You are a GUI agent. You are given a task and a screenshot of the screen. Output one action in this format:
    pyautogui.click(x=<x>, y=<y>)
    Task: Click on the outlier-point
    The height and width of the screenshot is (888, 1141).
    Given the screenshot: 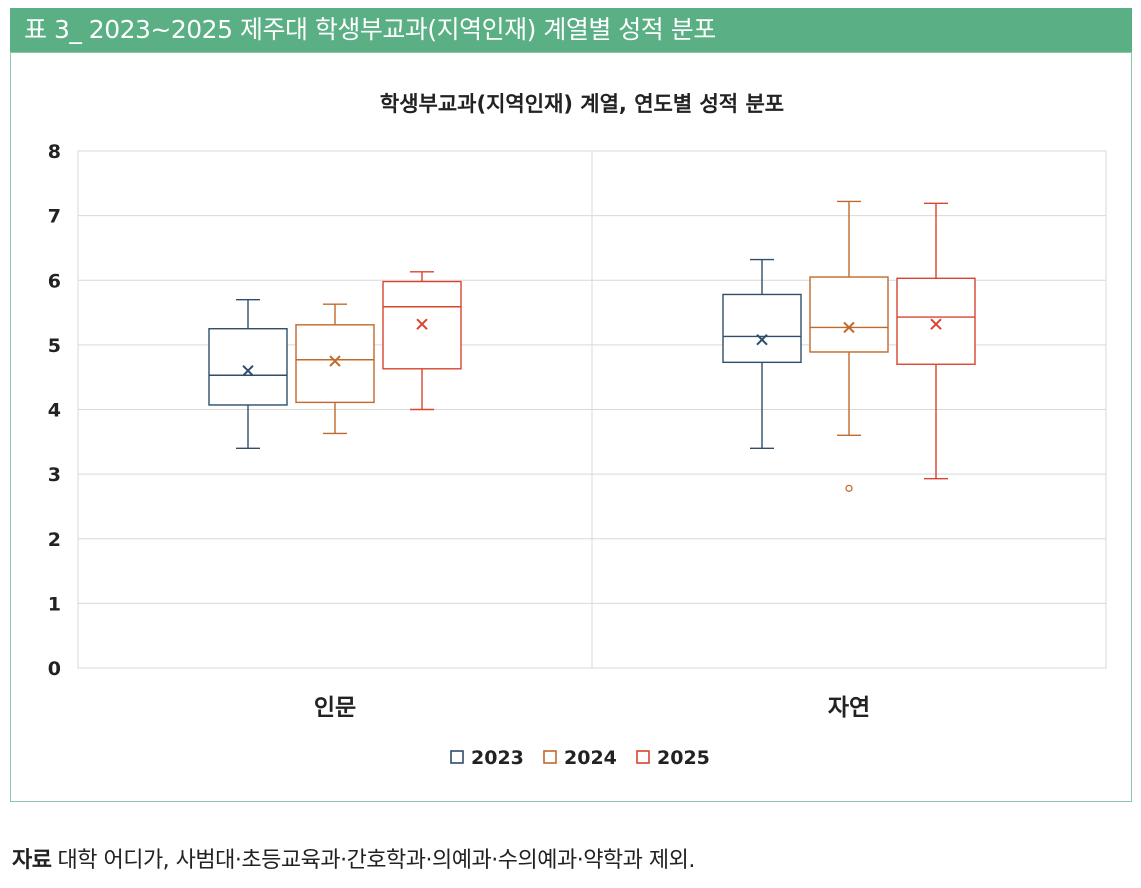 What is the action you would take?
    pyautogui.click(x=849, y=488)
    